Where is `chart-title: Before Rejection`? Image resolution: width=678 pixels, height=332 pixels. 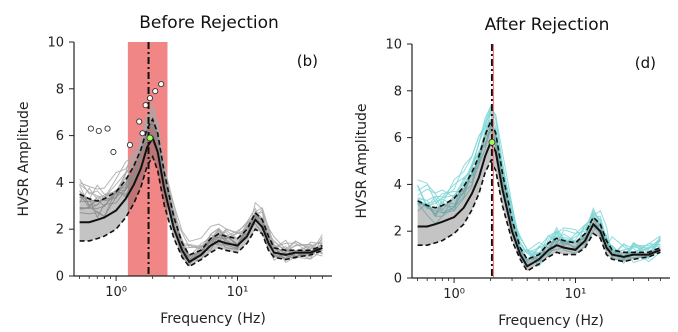
chart-title: Before Rejection is located at coordinates (209, 23).